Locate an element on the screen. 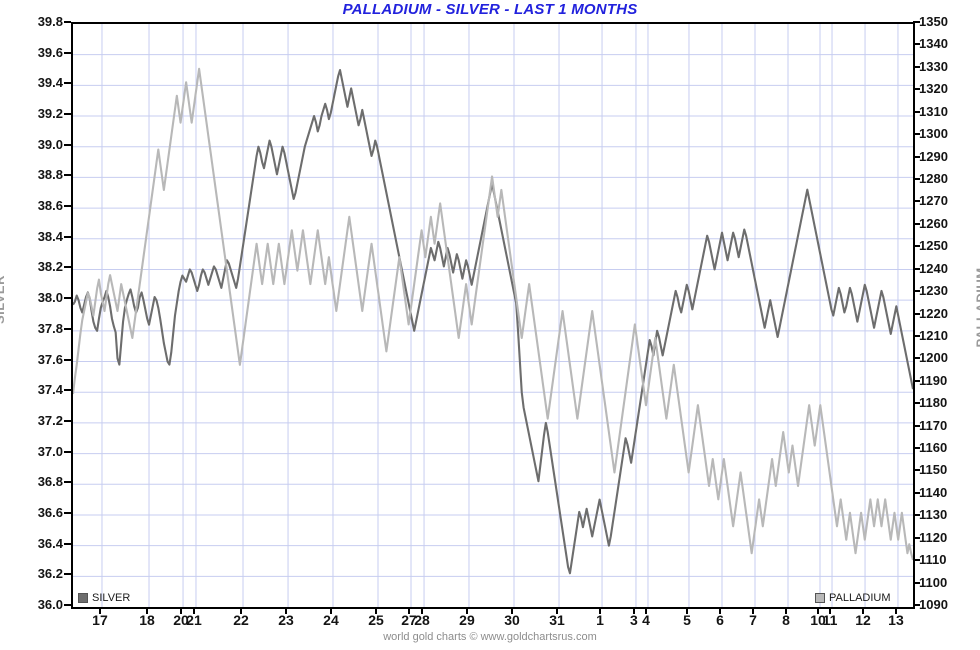 Image resolution: width=980 pixels, height=650 pixels. right-tick-1220: 1220 is located at coordinates (933, 313).